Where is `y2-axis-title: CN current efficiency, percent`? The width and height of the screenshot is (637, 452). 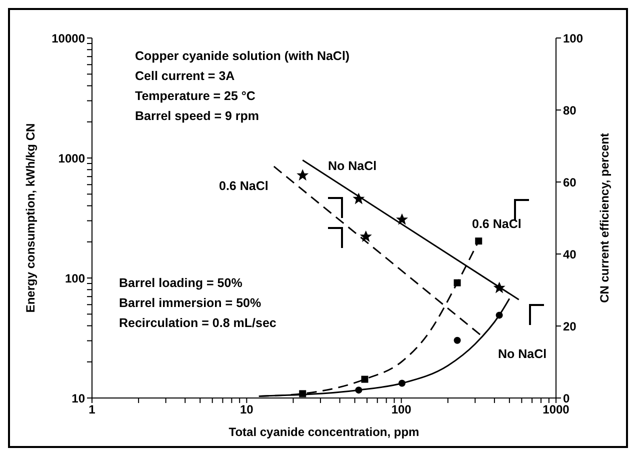
y2-axis-title: CN current efficiency, percent is located at coordinates (604, 218).